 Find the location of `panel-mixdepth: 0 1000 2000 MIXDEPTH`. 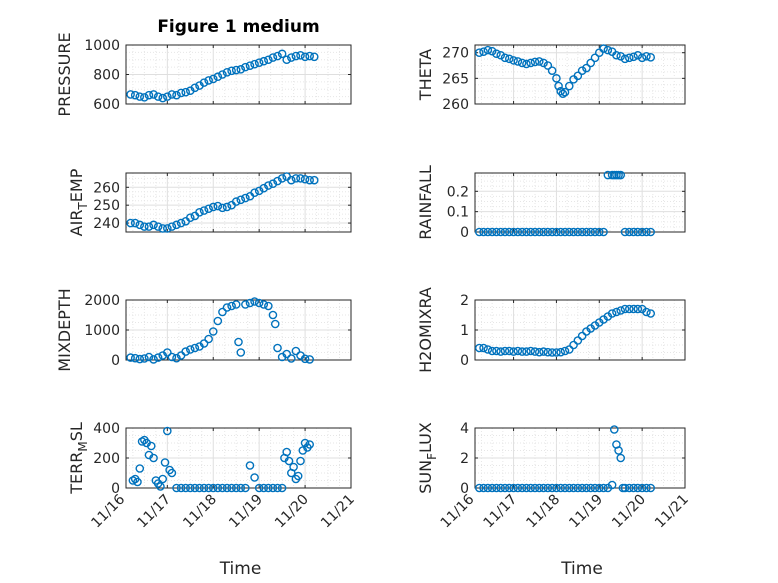

panel-mixdepth: 0 1000 2000 MIXDEPTH is located at coordinates (203, 330).